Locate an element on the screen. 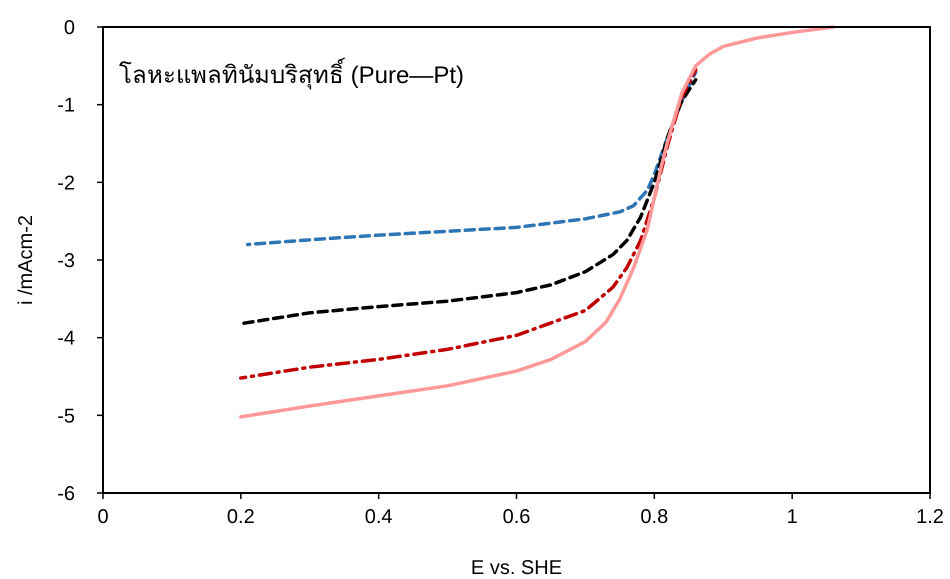 This screenshot has width=950, height=579. x-tick-label: 1.2 is located at coordinates (930, 517).